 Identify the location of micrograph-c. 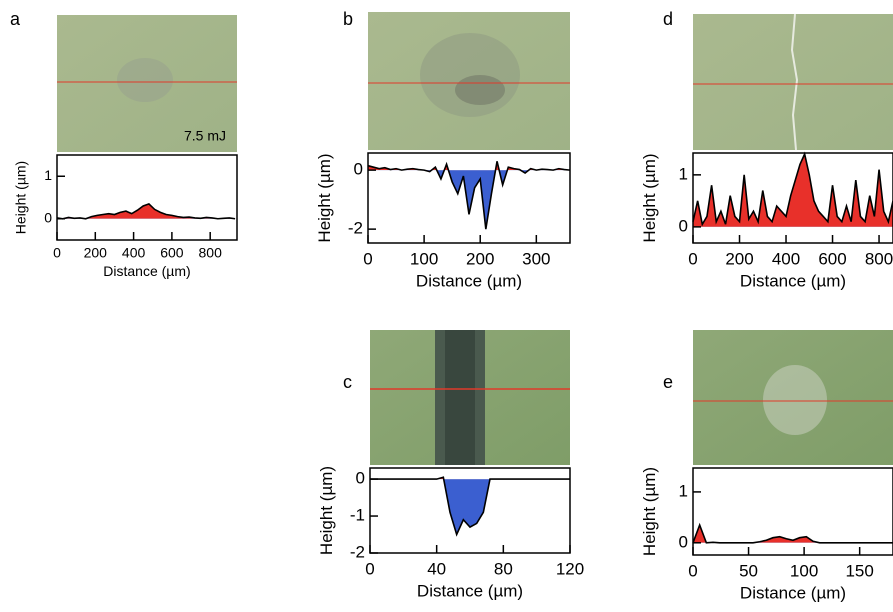
(470, 397).